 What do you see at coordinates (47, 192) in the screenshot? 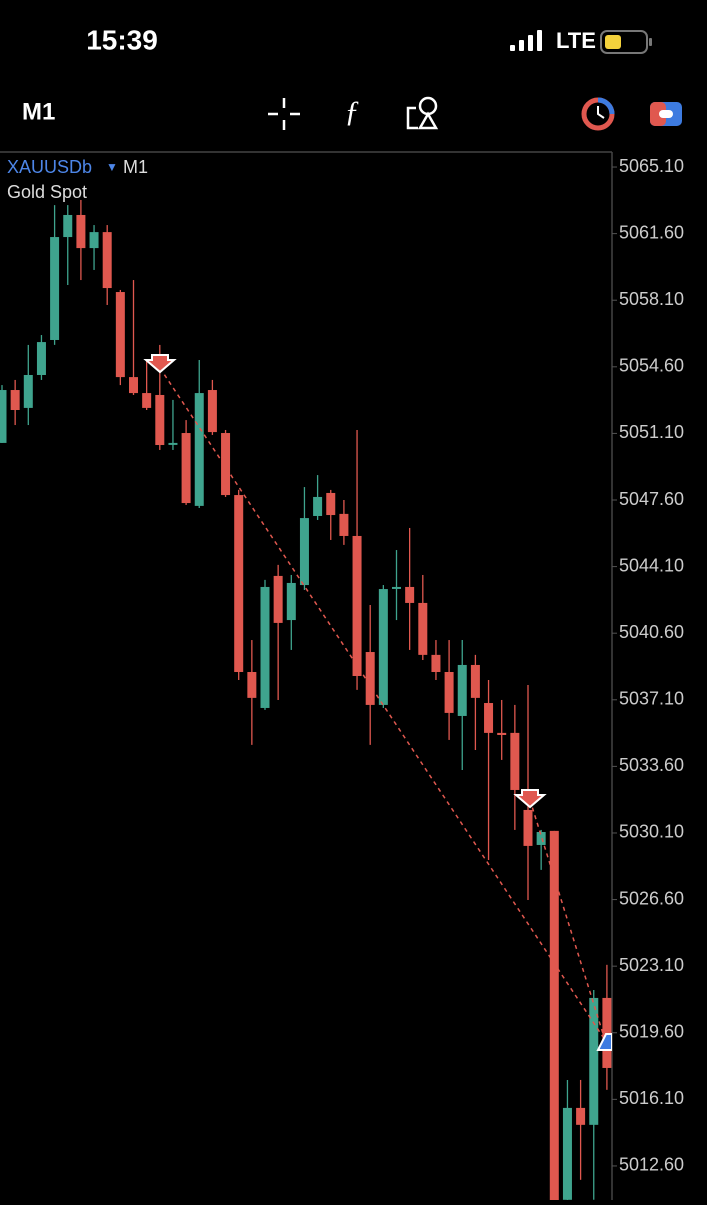
I see `symbol-description: Gold Spot` at bounding box center [47, 192].